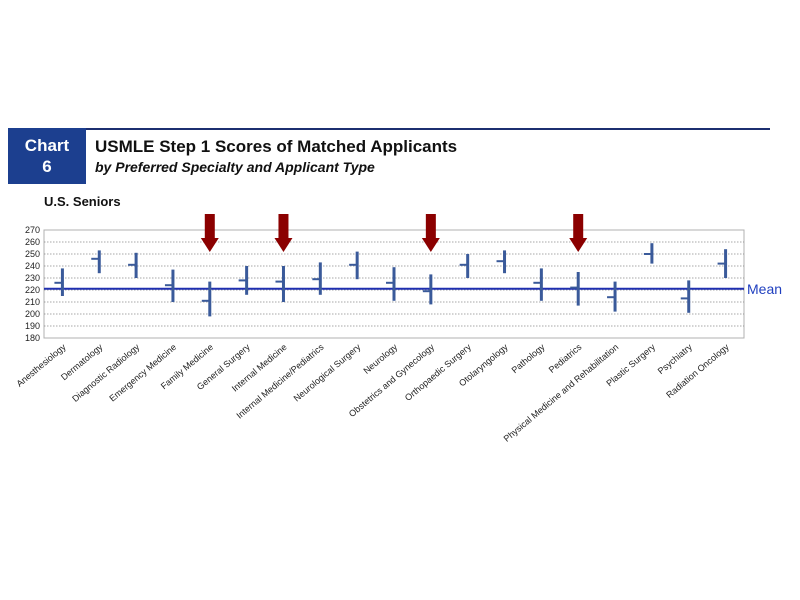 Image resolution: width=800 pixels, height=600 pixels. I want to click on category-label: Diagnostic Radiology, so click(106, 373).